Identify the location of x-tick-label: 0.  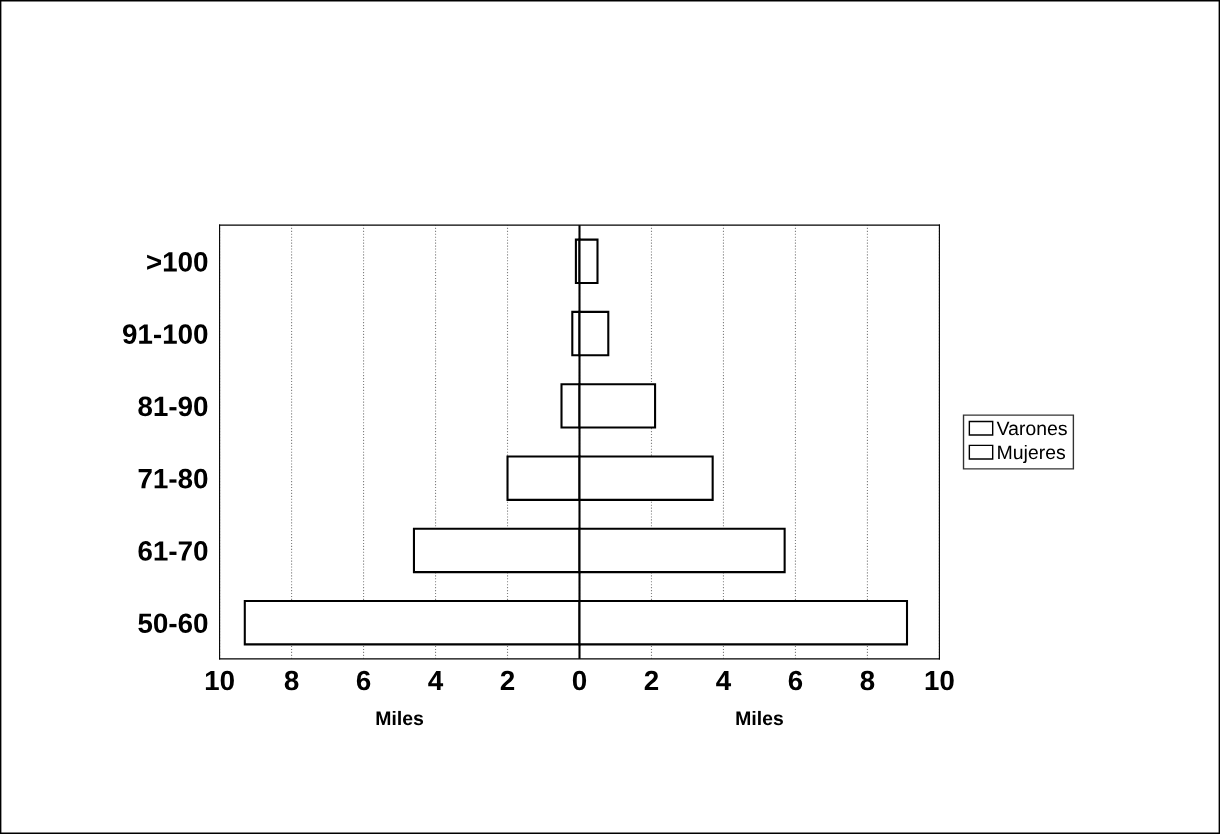
(579, 680).